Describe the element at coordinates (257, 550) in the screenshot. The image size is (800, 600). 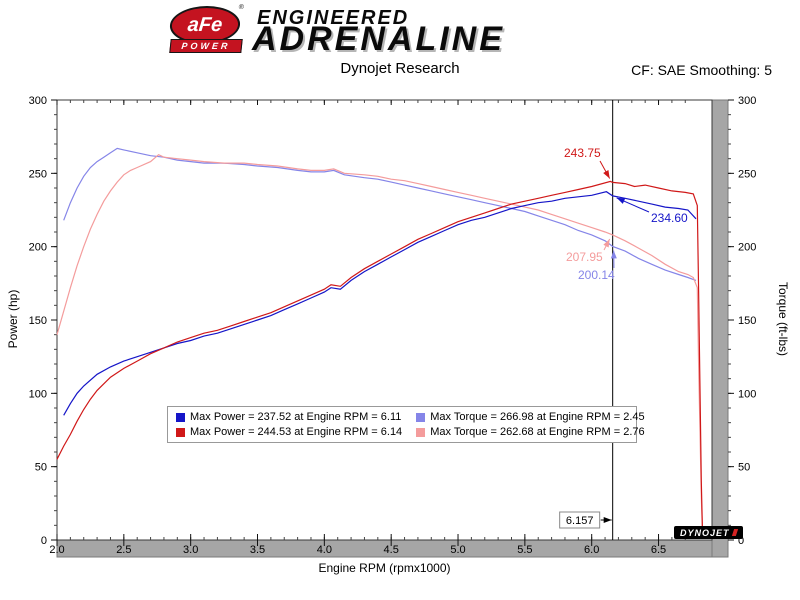
I see `x-tick-label: 3.5` at that location.